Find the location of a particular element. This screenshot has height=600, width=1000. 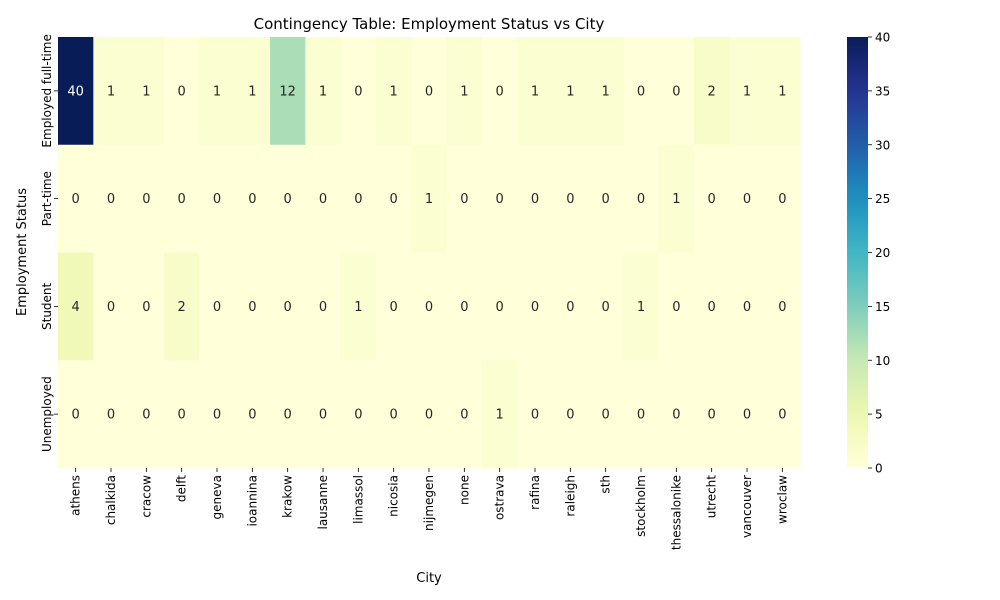

y-tick-label: Part-time is located at coordinates (47, 198).